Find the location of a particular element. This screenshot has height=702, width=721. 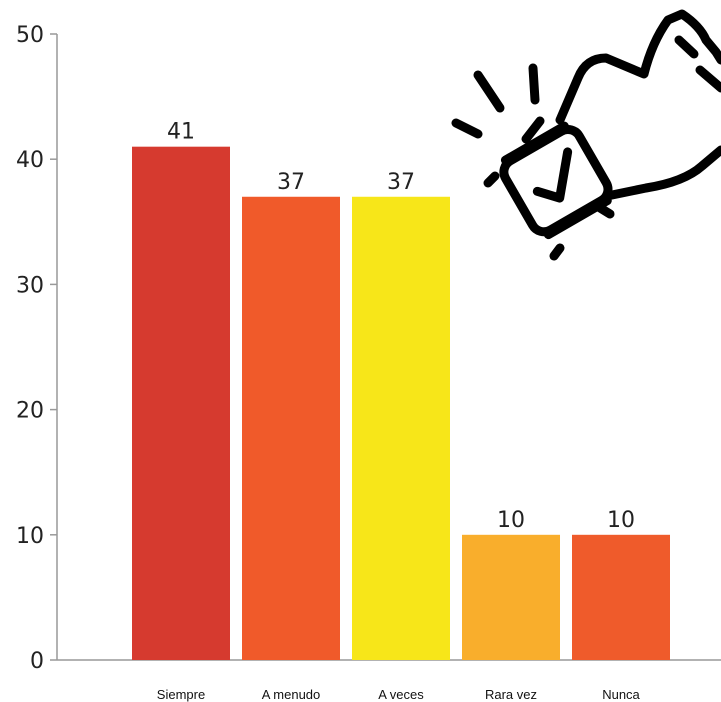

category-label: A menudo is located at coordinates (291, 694).